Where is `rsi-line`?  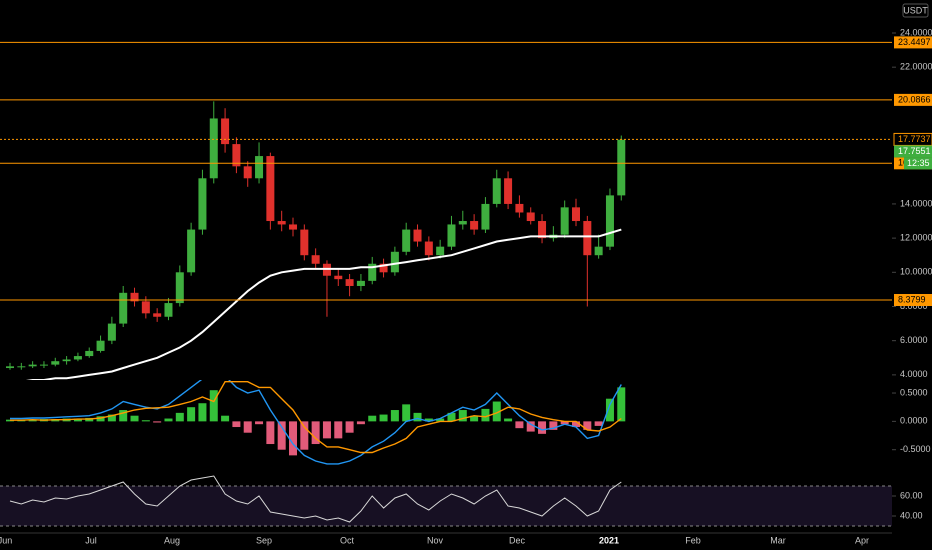
rsi-line is located at coordinates (315, 499).